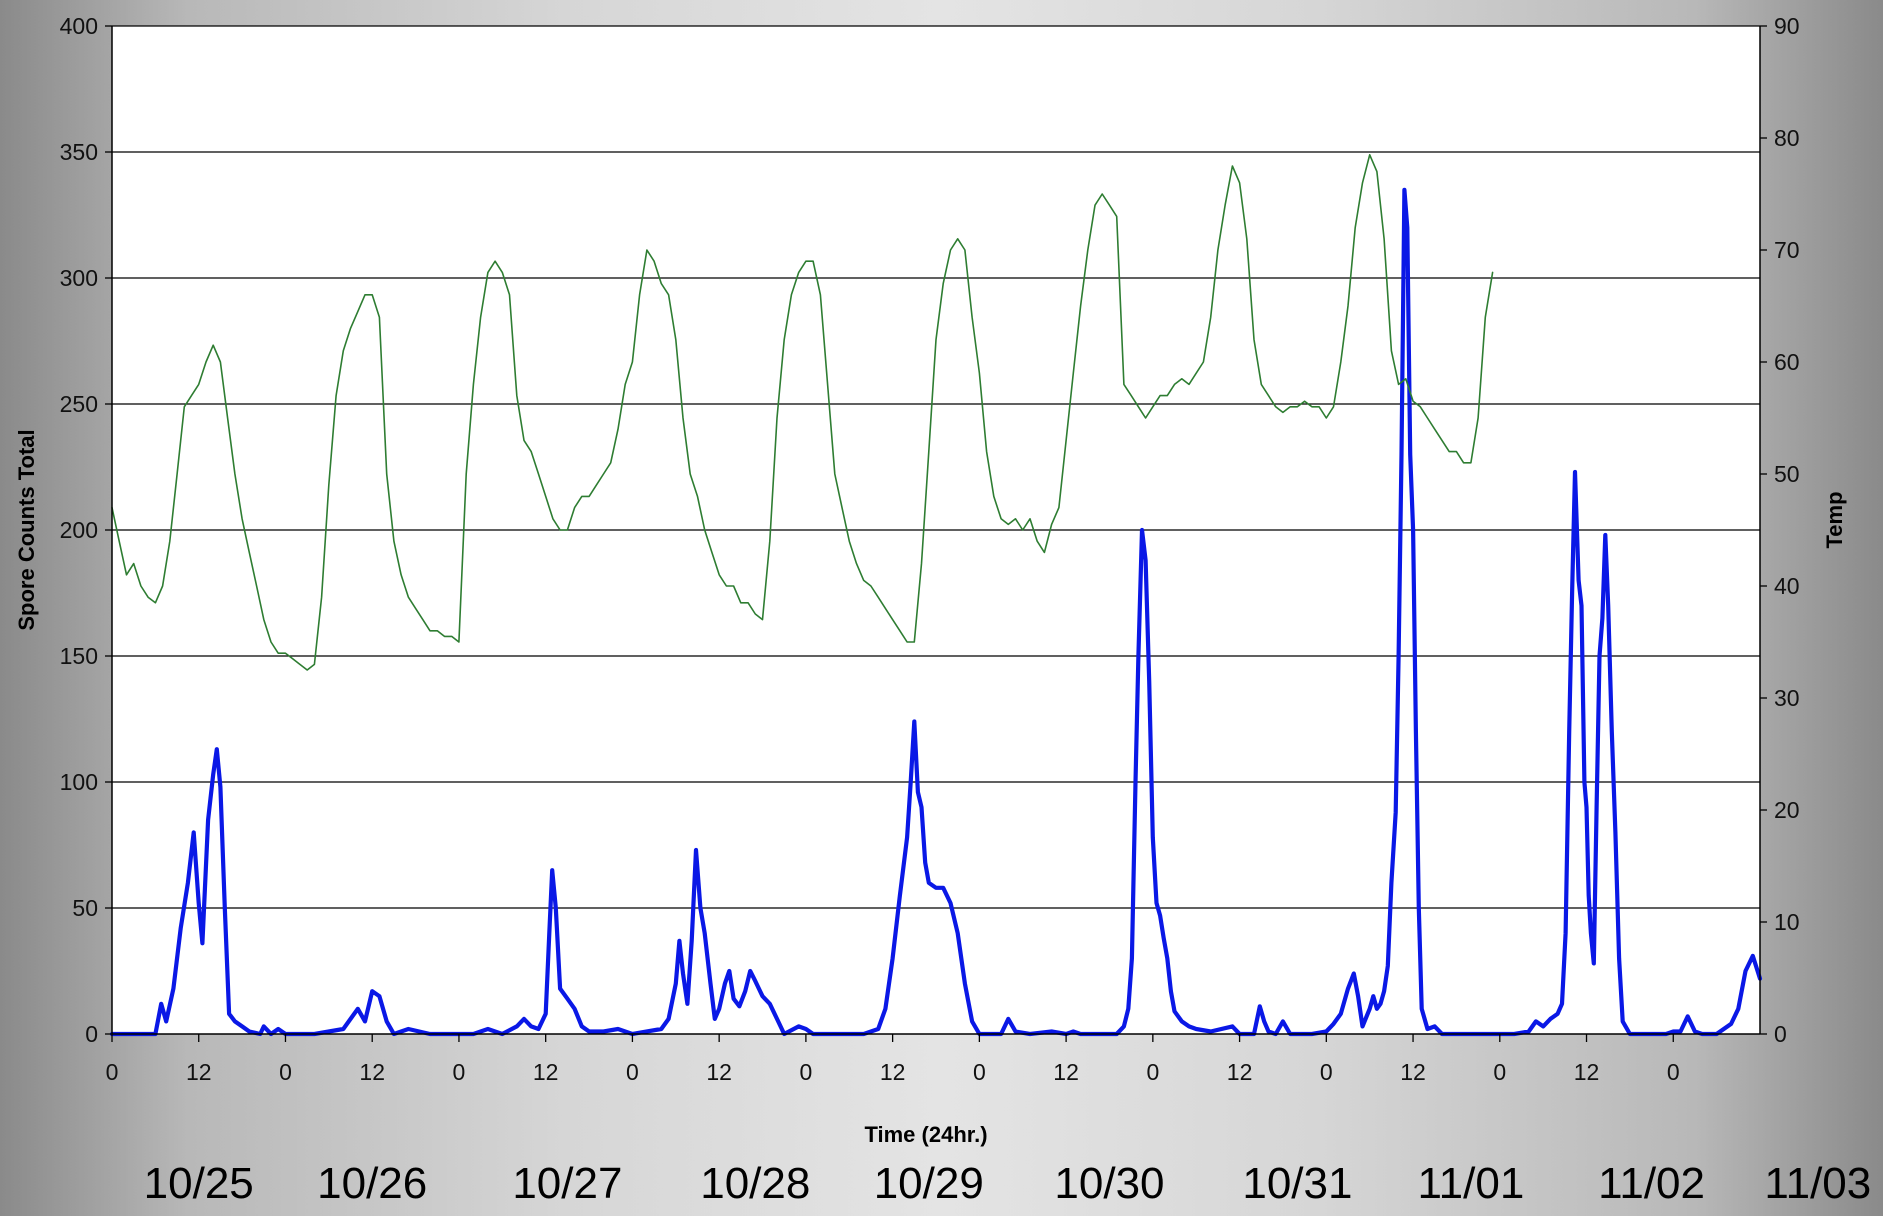 This screenshot has width=1883, height=1216. What do you see at coordinates (79, 656) in the screenshot?
I see `y-tick-label: 150` at bounding box center [79, 656].